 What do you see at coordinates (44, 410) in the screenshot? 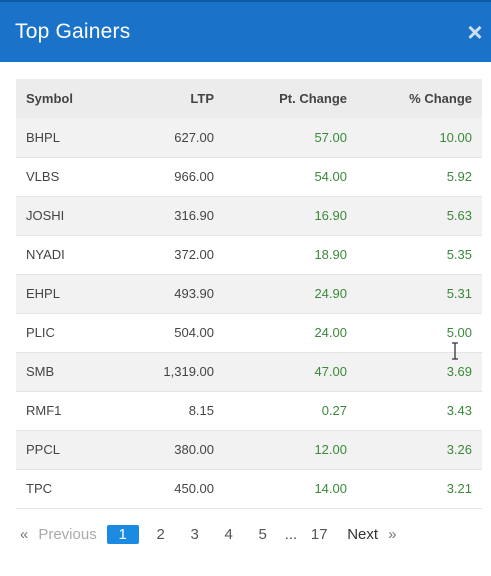
I see `cell-symbol: RMF1` at bounding box center [44, 410].